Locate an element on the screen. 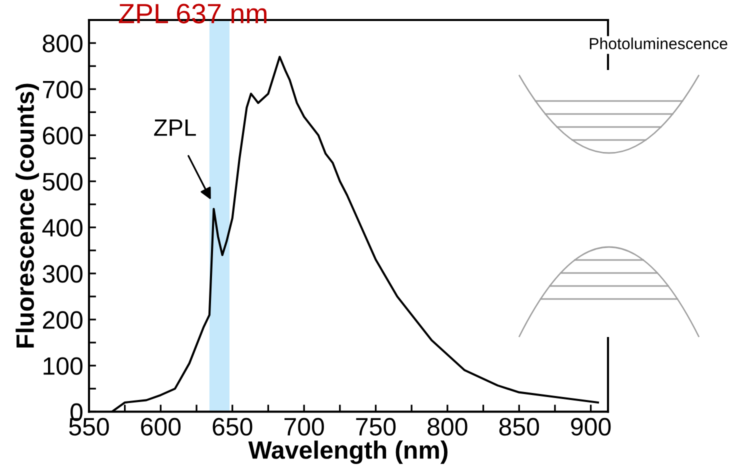  y-axis-title: Fluorescence (counts) is located at coordinates (27, 216).